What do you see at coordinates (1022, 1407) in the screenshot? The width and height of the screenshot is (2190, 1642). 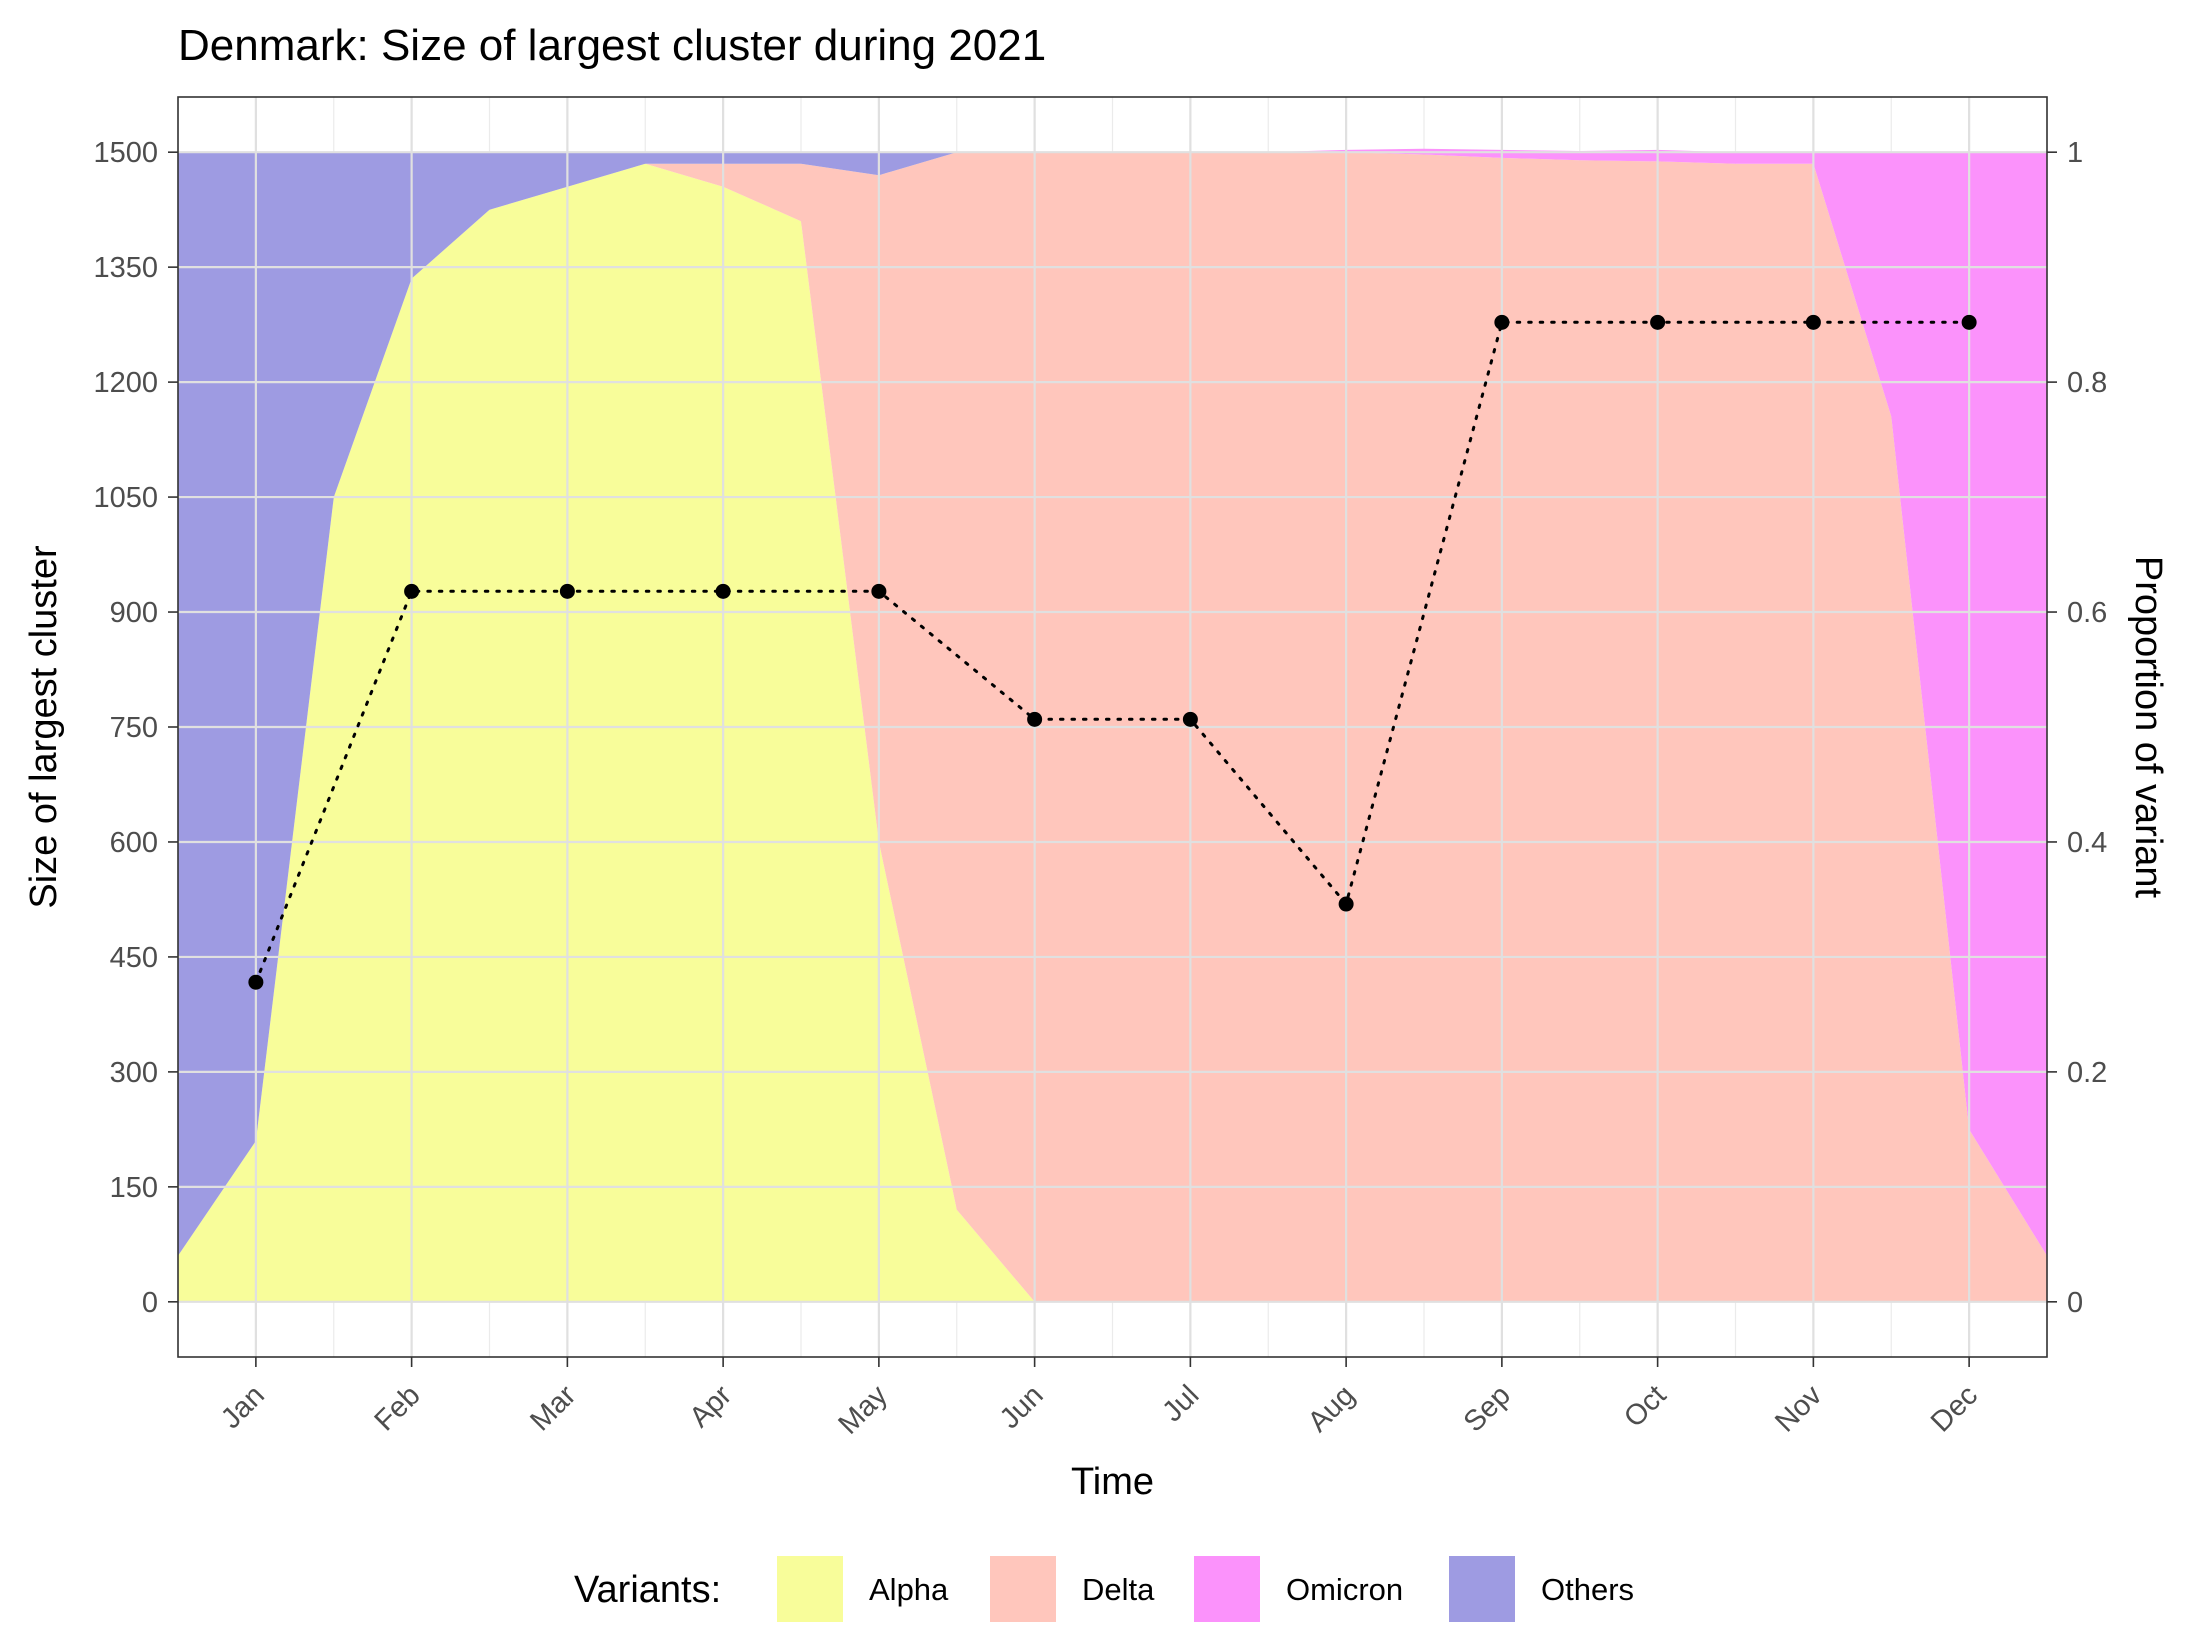 I see `x-tick-label: Jun` at bounding box center [1022, 1407].